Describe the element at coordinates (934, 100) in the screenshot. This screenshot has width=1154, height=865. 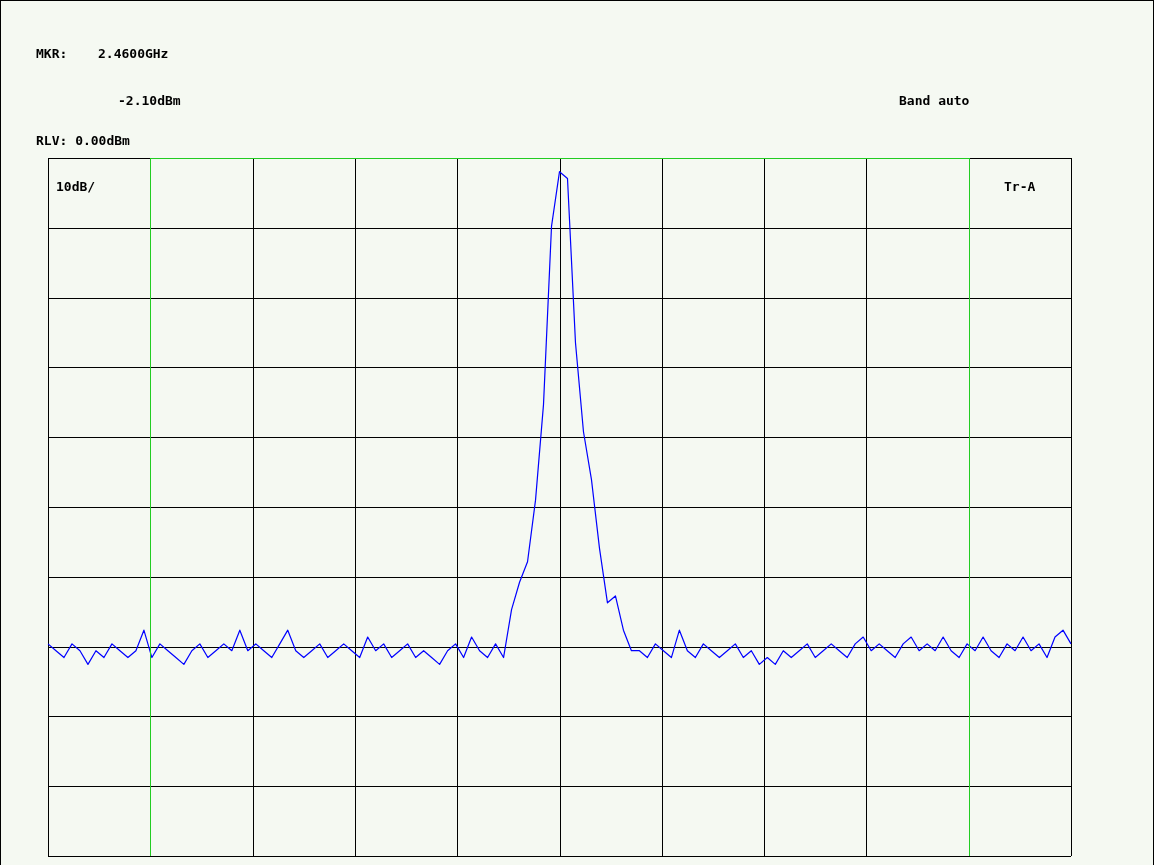
I see `text: Band auto` at that location.